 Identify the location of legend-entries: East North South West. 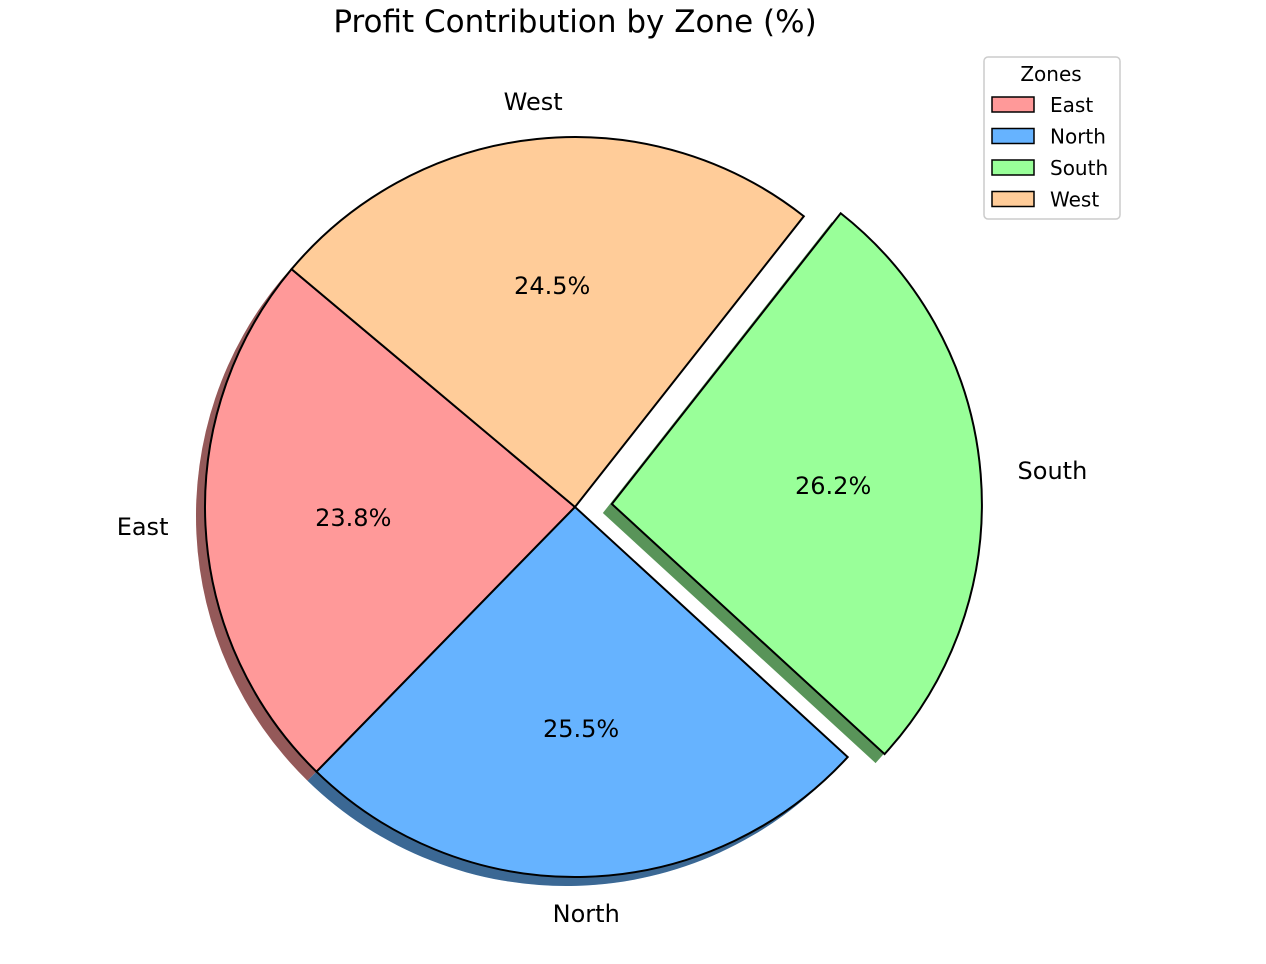
(1049, 152).